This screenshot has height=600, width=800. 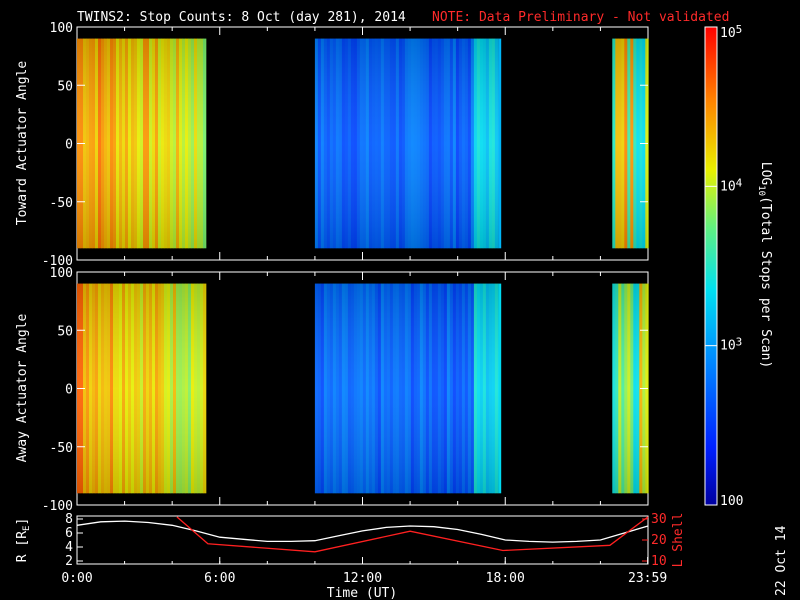 What do you see at coordinates (23, 540) in the screenshot?
I see `orbit-left-label: R [RE]` at bounding box center [23, 540].